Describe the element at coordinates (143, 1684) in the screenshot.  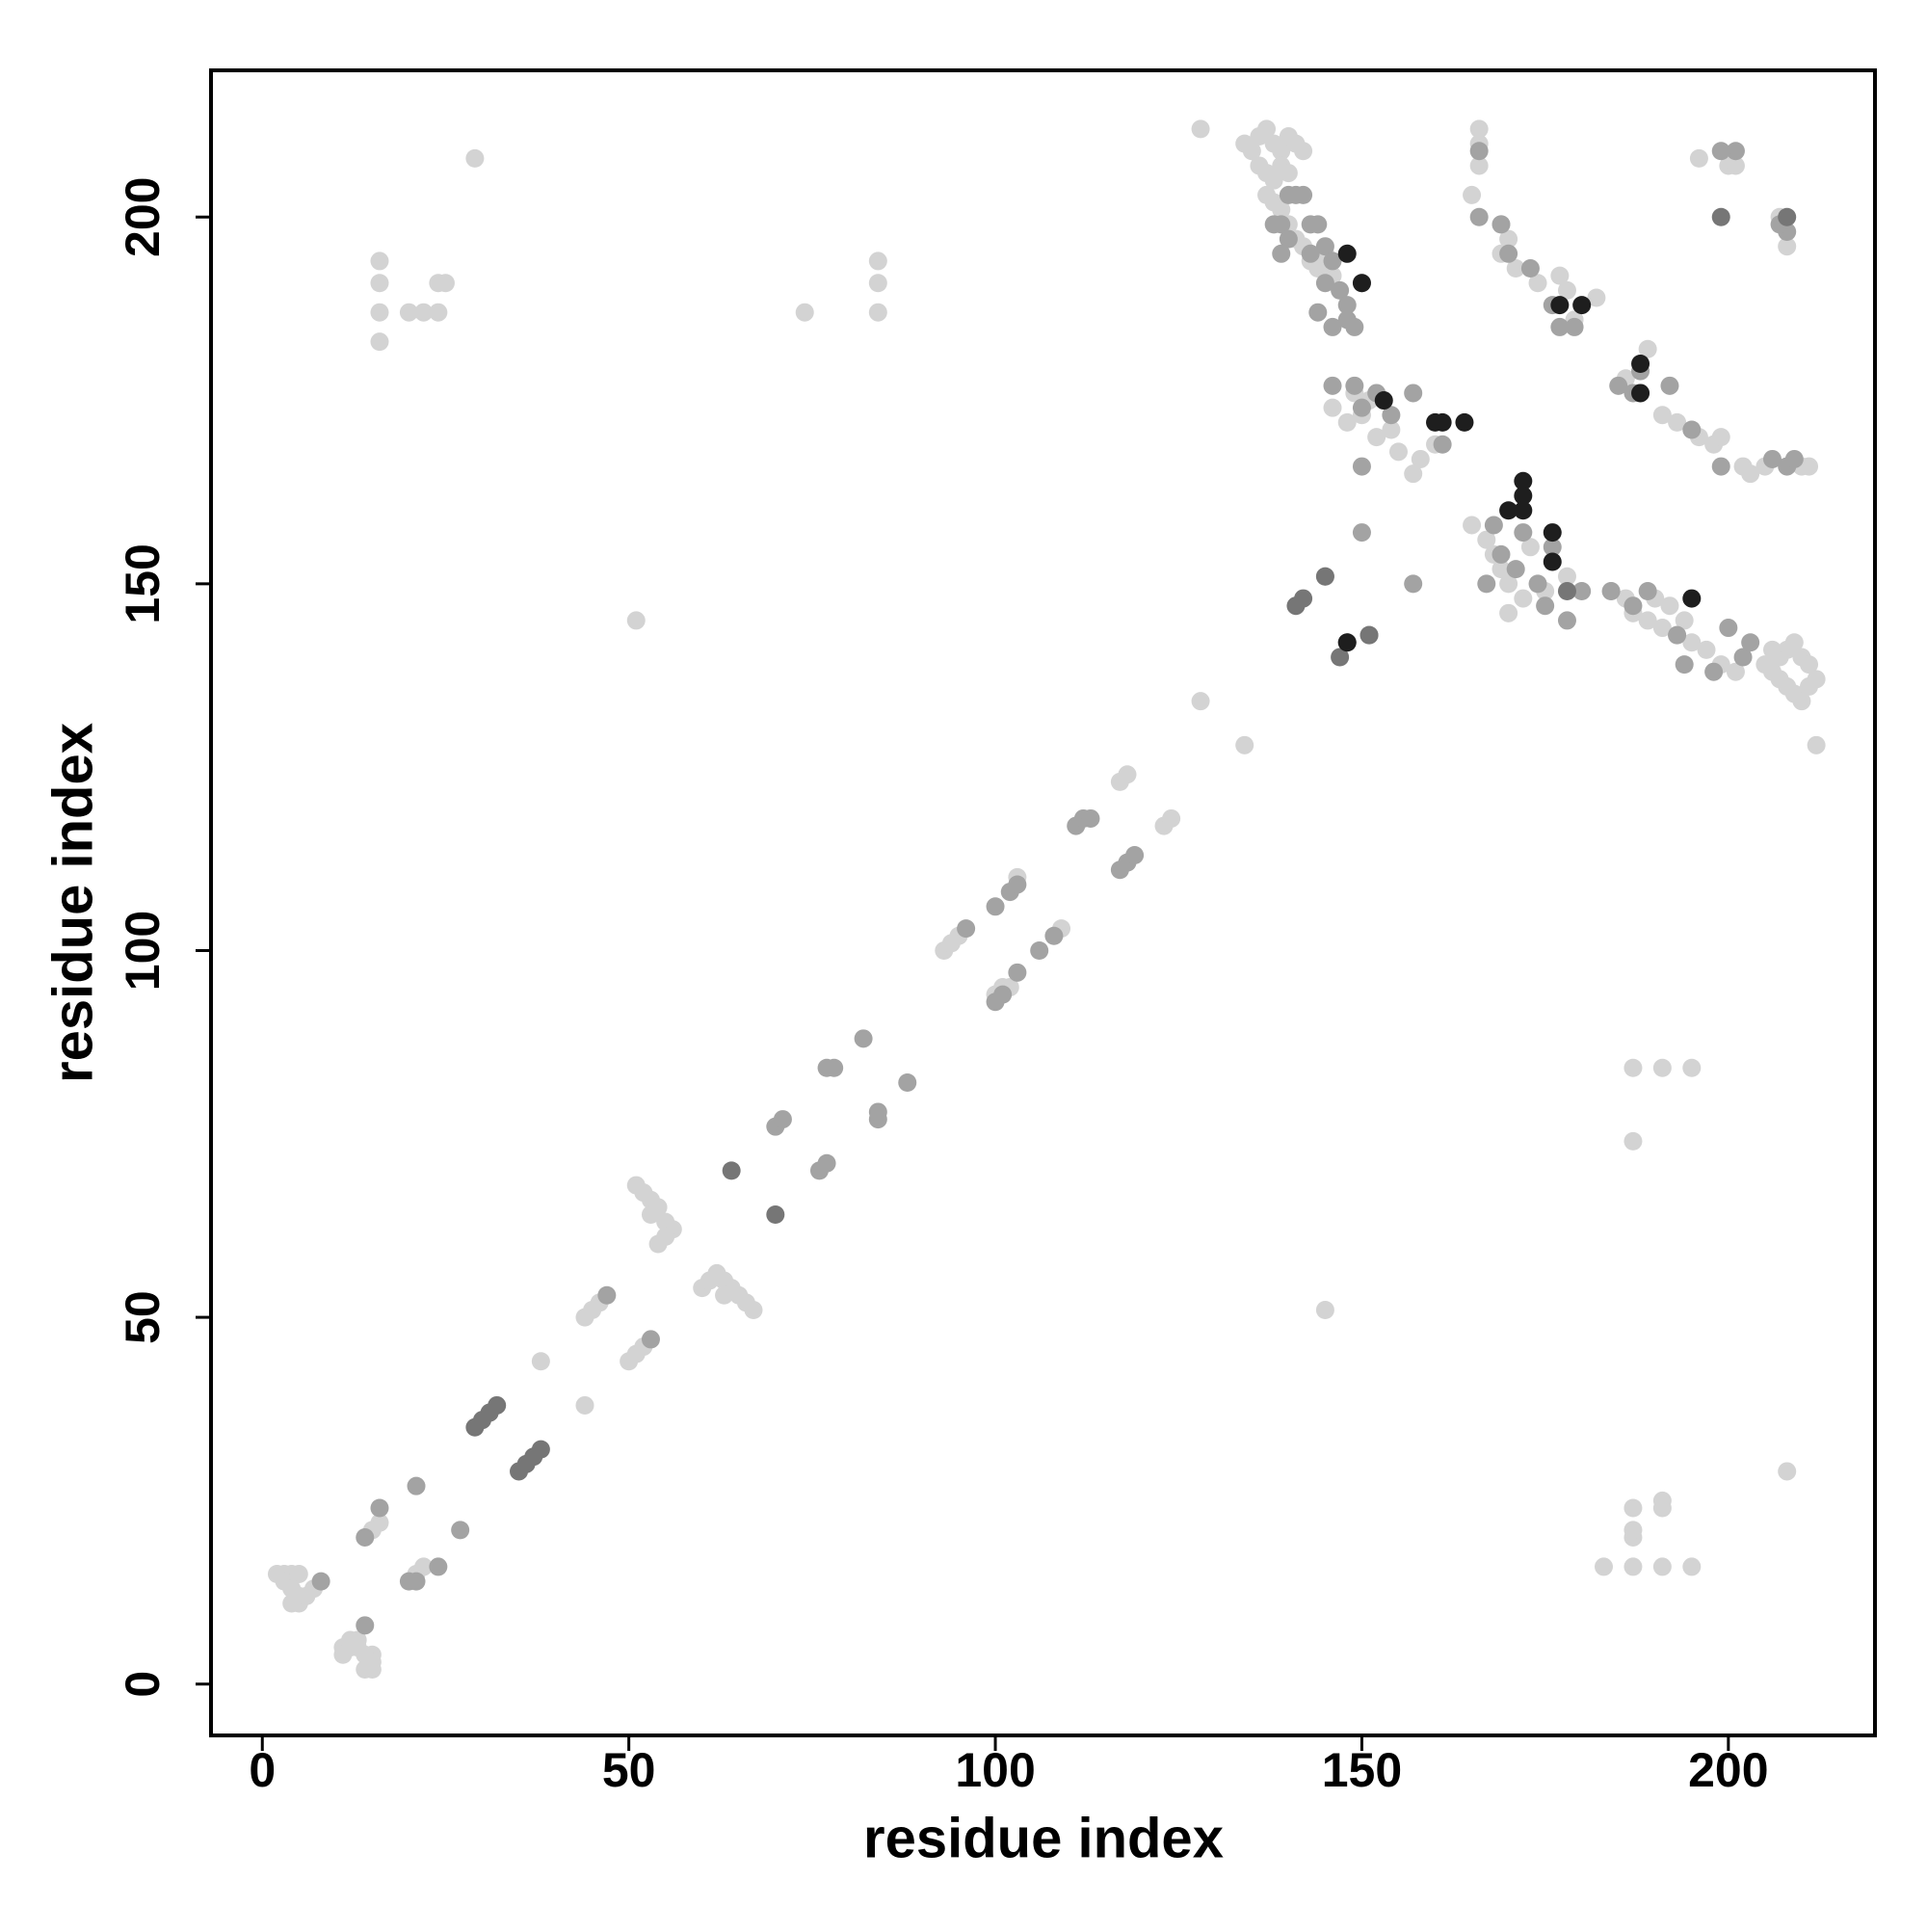
I see `y-tick-label: 0` at that location.